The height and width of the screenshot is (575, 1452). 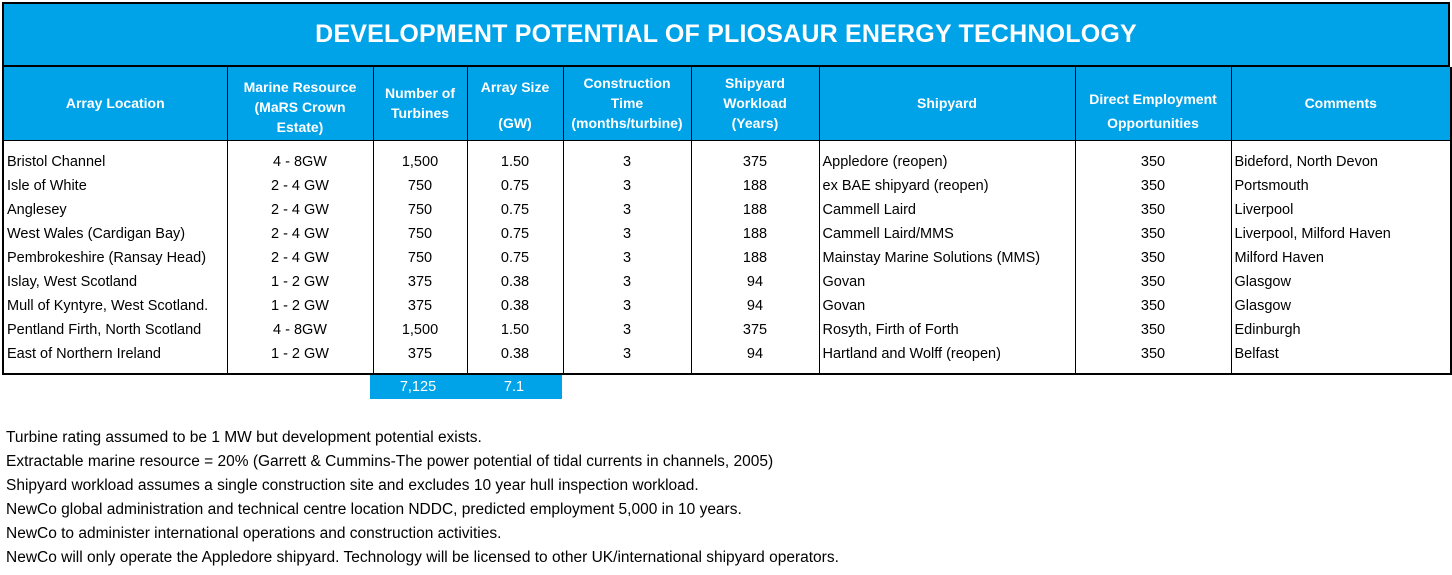 What do you see at coordinates (627, 104) in the screenshot?
I see `header-construction-time: Construction Time (months/turbine)` at bounding box center [627, 104].